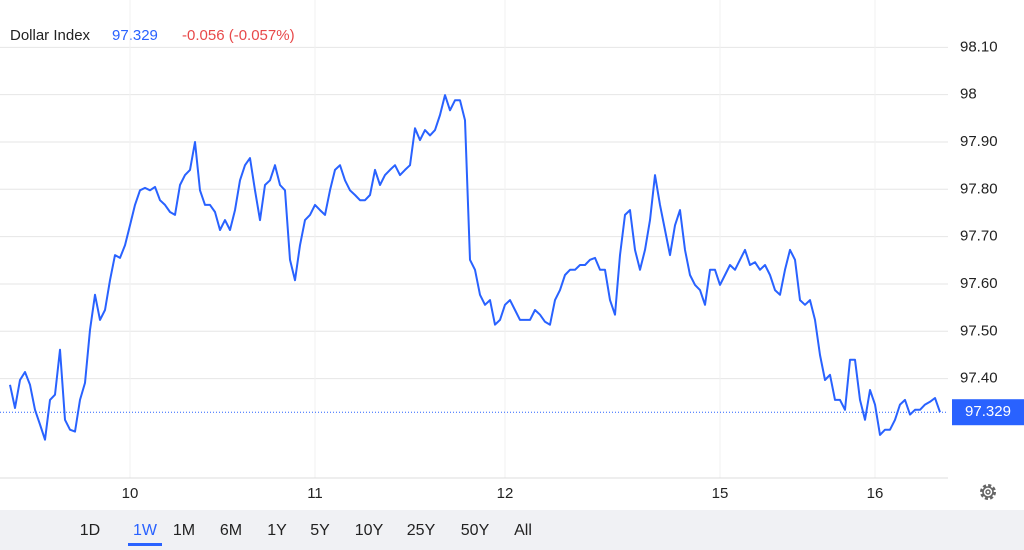 This screenshot has width=1024, height=550. What do you see at coordinates (979, 46) in the screenshot?
I see `y-tick-label: 98.10` at bounding box center [979, 46].